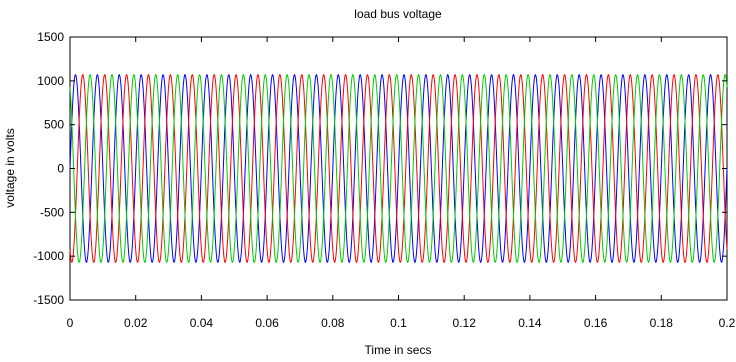 Image resolution: width=736 pixels, height=362 pixels. I want to click on y-tick-label: 0, so click(60, 169).